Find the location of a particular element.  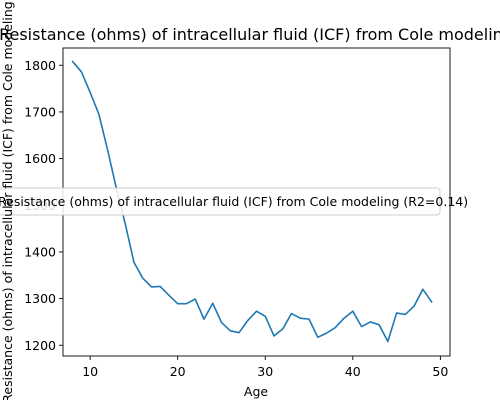

y-tick-label: 1400 is located at coordinates (40, 251).